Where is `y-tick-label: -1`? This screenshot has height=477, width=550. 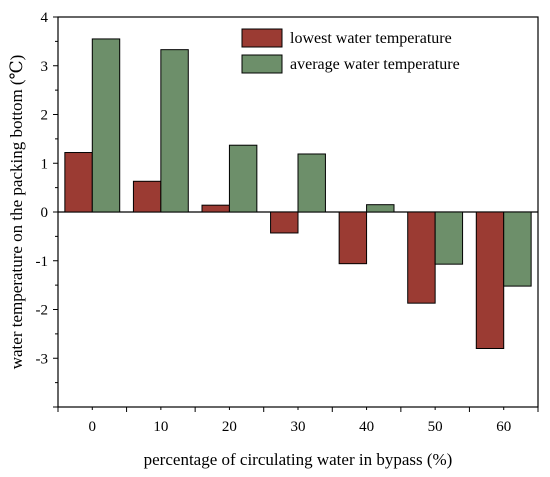 y-tick-label: -1 is located at coordinates (42, 262).